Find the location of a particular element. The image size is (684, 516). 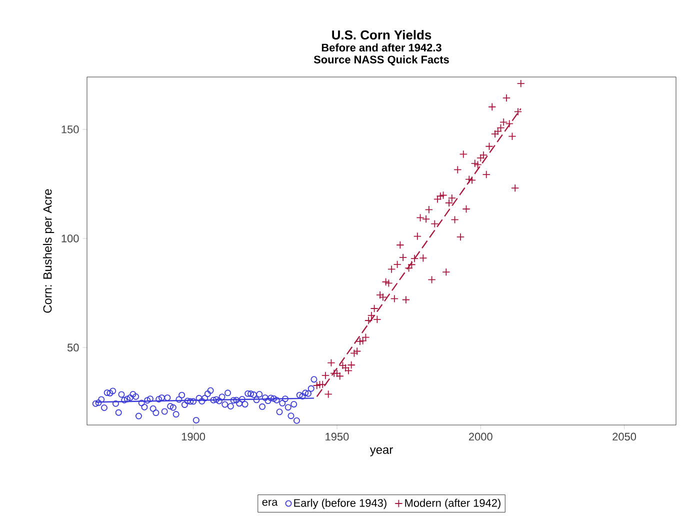

source-note: Source NASS Quick Facts is located at coordinates (381, 60).